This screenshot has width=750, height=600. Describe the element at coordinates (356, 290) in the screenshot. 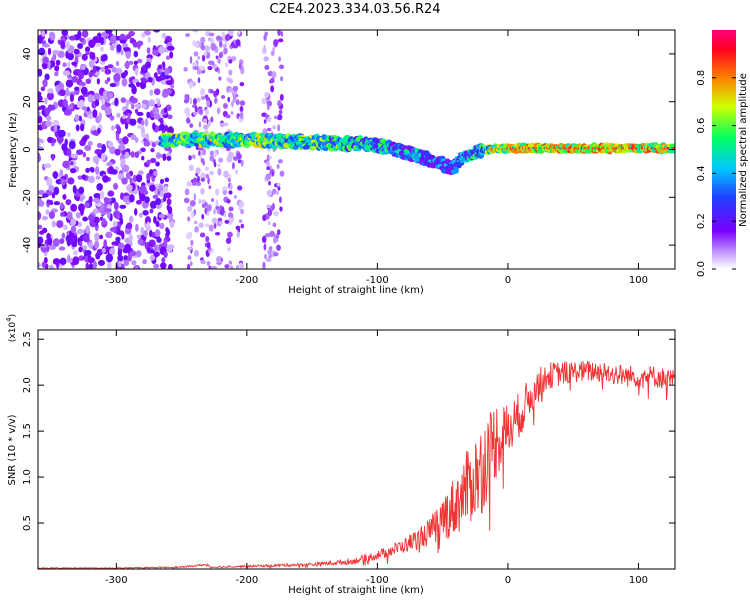

I see `spectrogram-x-axis-label: Height of straight line (km)` at that location.